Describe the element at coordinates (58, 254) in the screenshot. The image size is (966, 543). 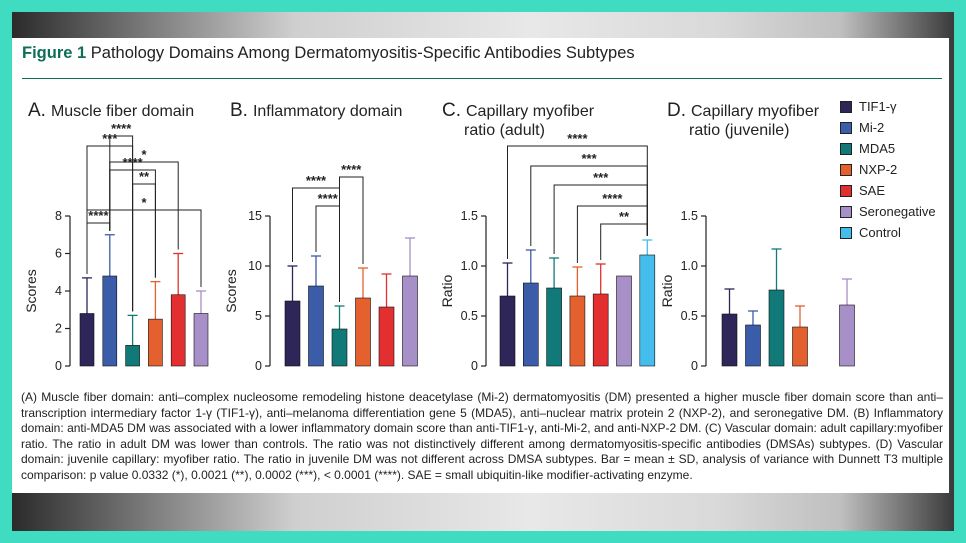
I see `y-tick-label: 6` at that location.